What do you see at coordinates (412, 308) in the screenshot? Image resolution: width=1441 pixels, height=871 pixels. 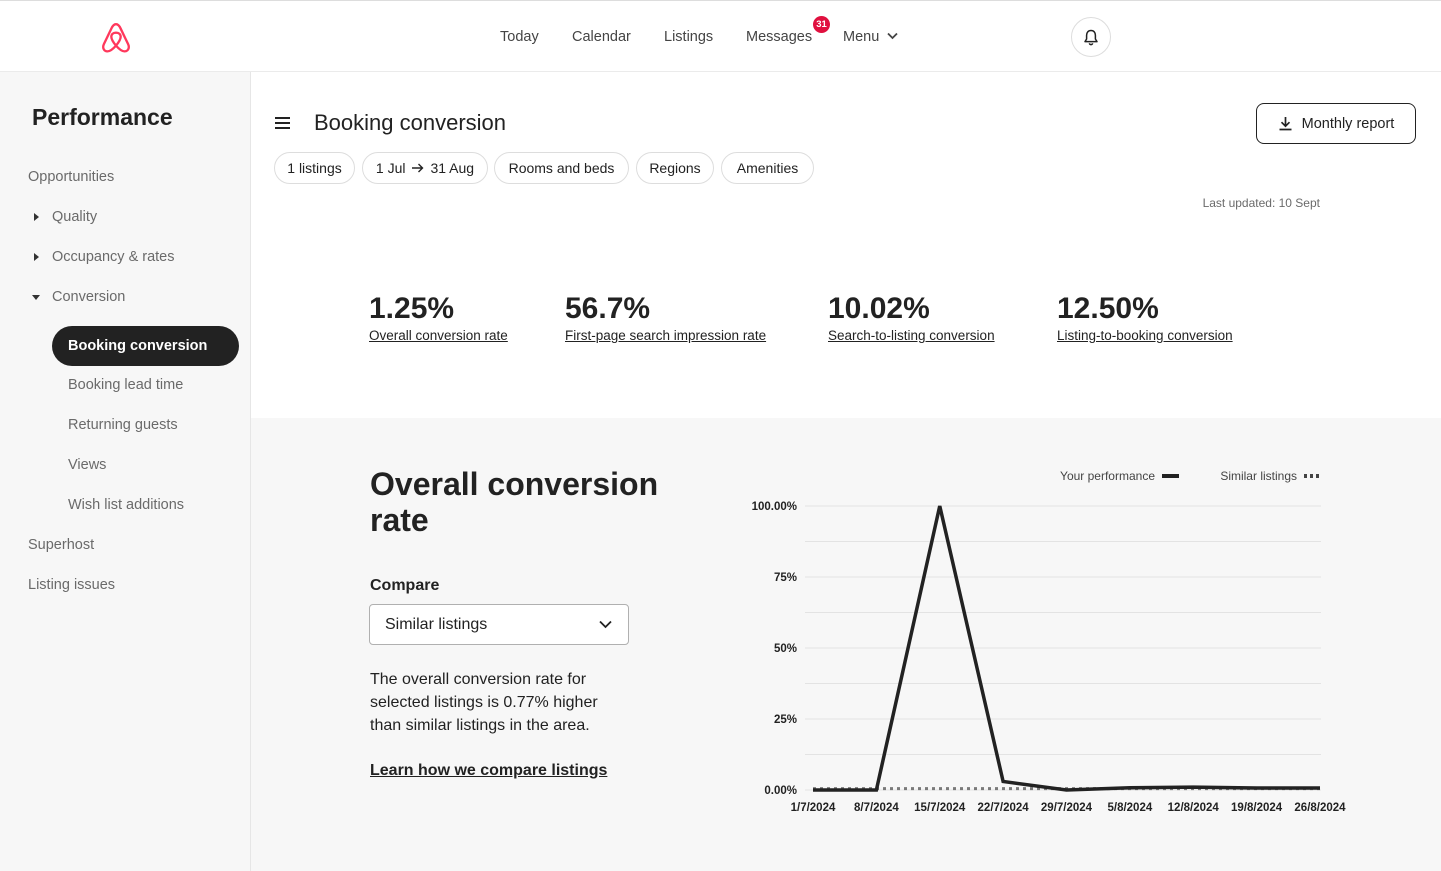 I see `stat-value: 1.25%` at bounding box center [412, 308].